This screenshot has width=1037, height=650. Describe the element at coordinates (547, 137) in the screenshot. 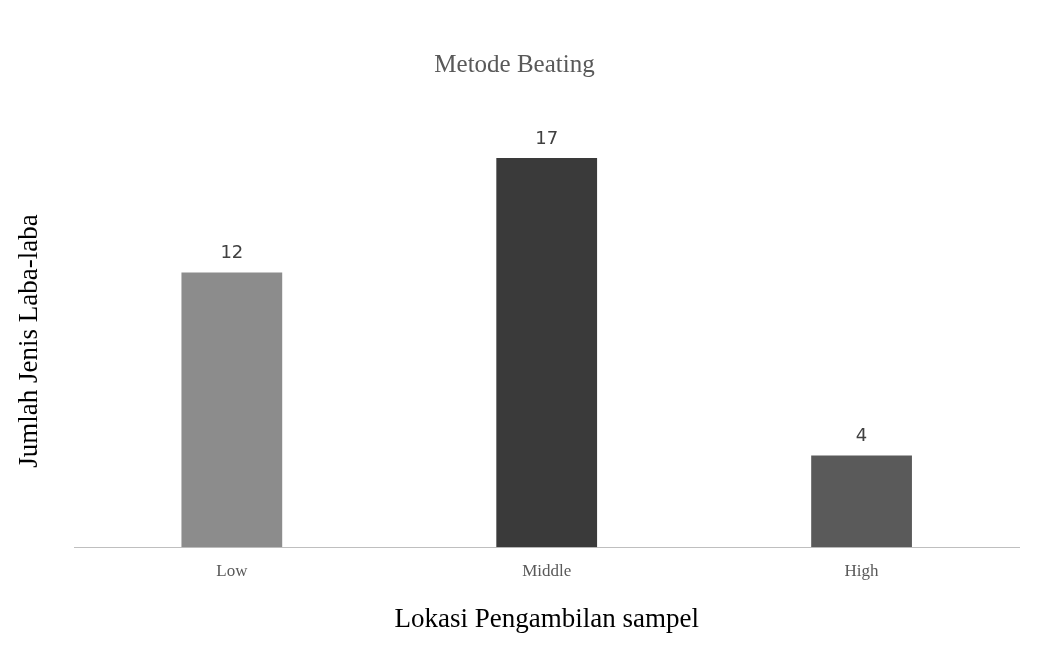

I see `data-label: 17` at that location.